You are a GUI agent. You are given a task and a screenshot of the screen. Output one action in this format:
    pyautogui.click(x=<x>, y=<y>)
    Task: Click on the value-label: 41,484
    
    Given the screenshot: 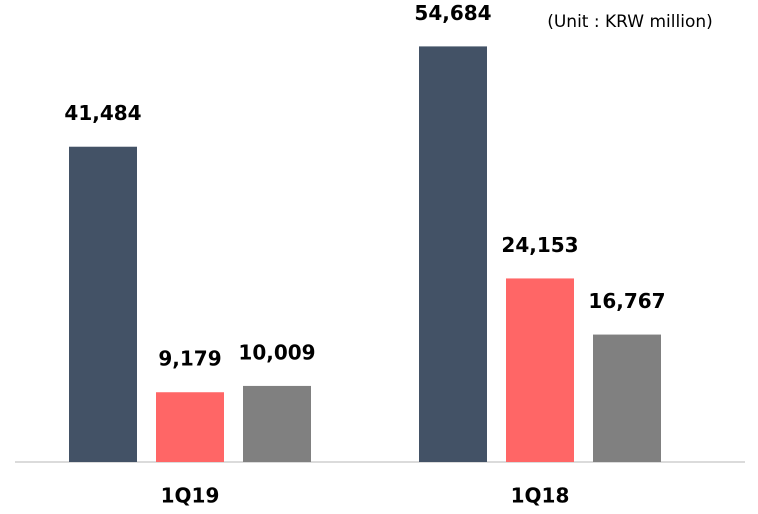 What is the action you would take?
    pyautogui.click(x=102, y=113)
    